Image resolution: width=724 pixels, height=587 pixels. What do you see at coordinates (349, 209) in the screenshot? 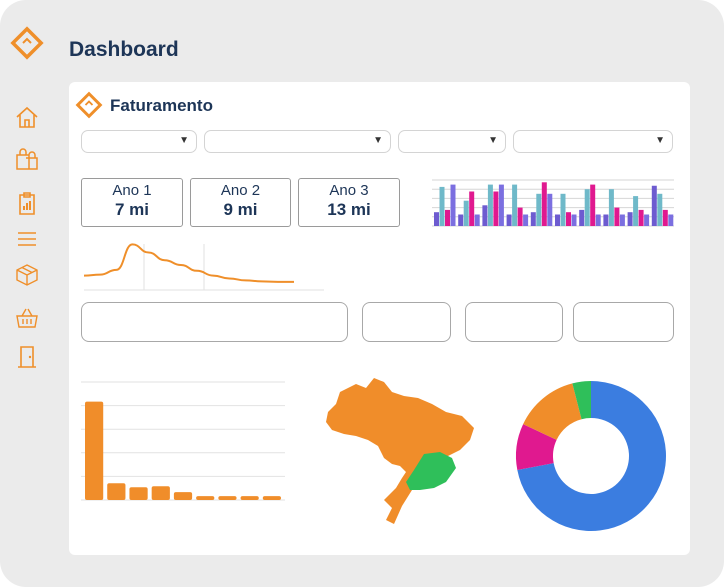
I see `kpi-value: 13 mi` at bounding box center [349, 209].